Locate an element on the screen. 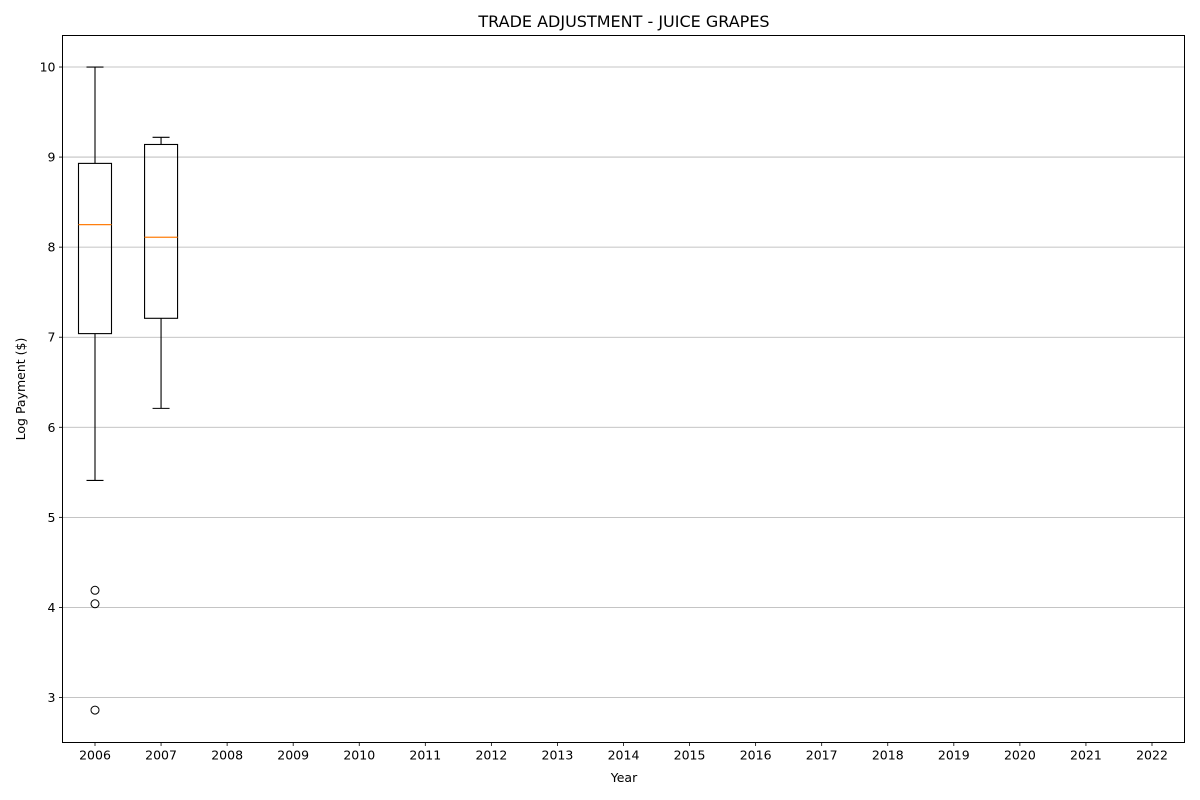 Image resolution: width=1200 pixels, height=800 pixels. y-axis-label: Log Payment ($) is located at coordinates (20, 389).